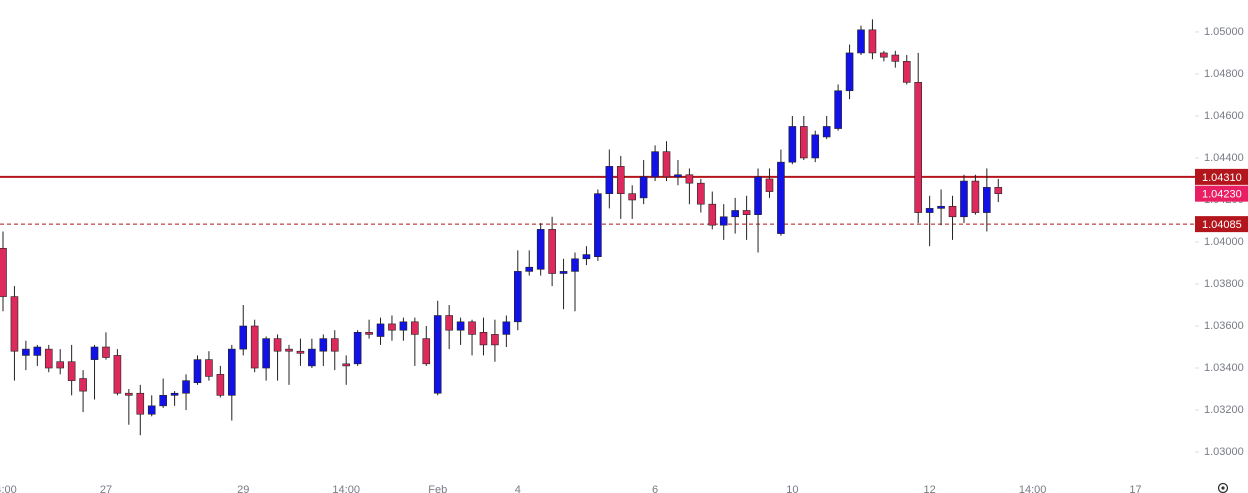 This screenshot has width=1248, height=493. What do you see at coordinates (1224, 452) in the screenshot?
I see `y-tick-label: 1.03000` at bounding box center [1224, 452].